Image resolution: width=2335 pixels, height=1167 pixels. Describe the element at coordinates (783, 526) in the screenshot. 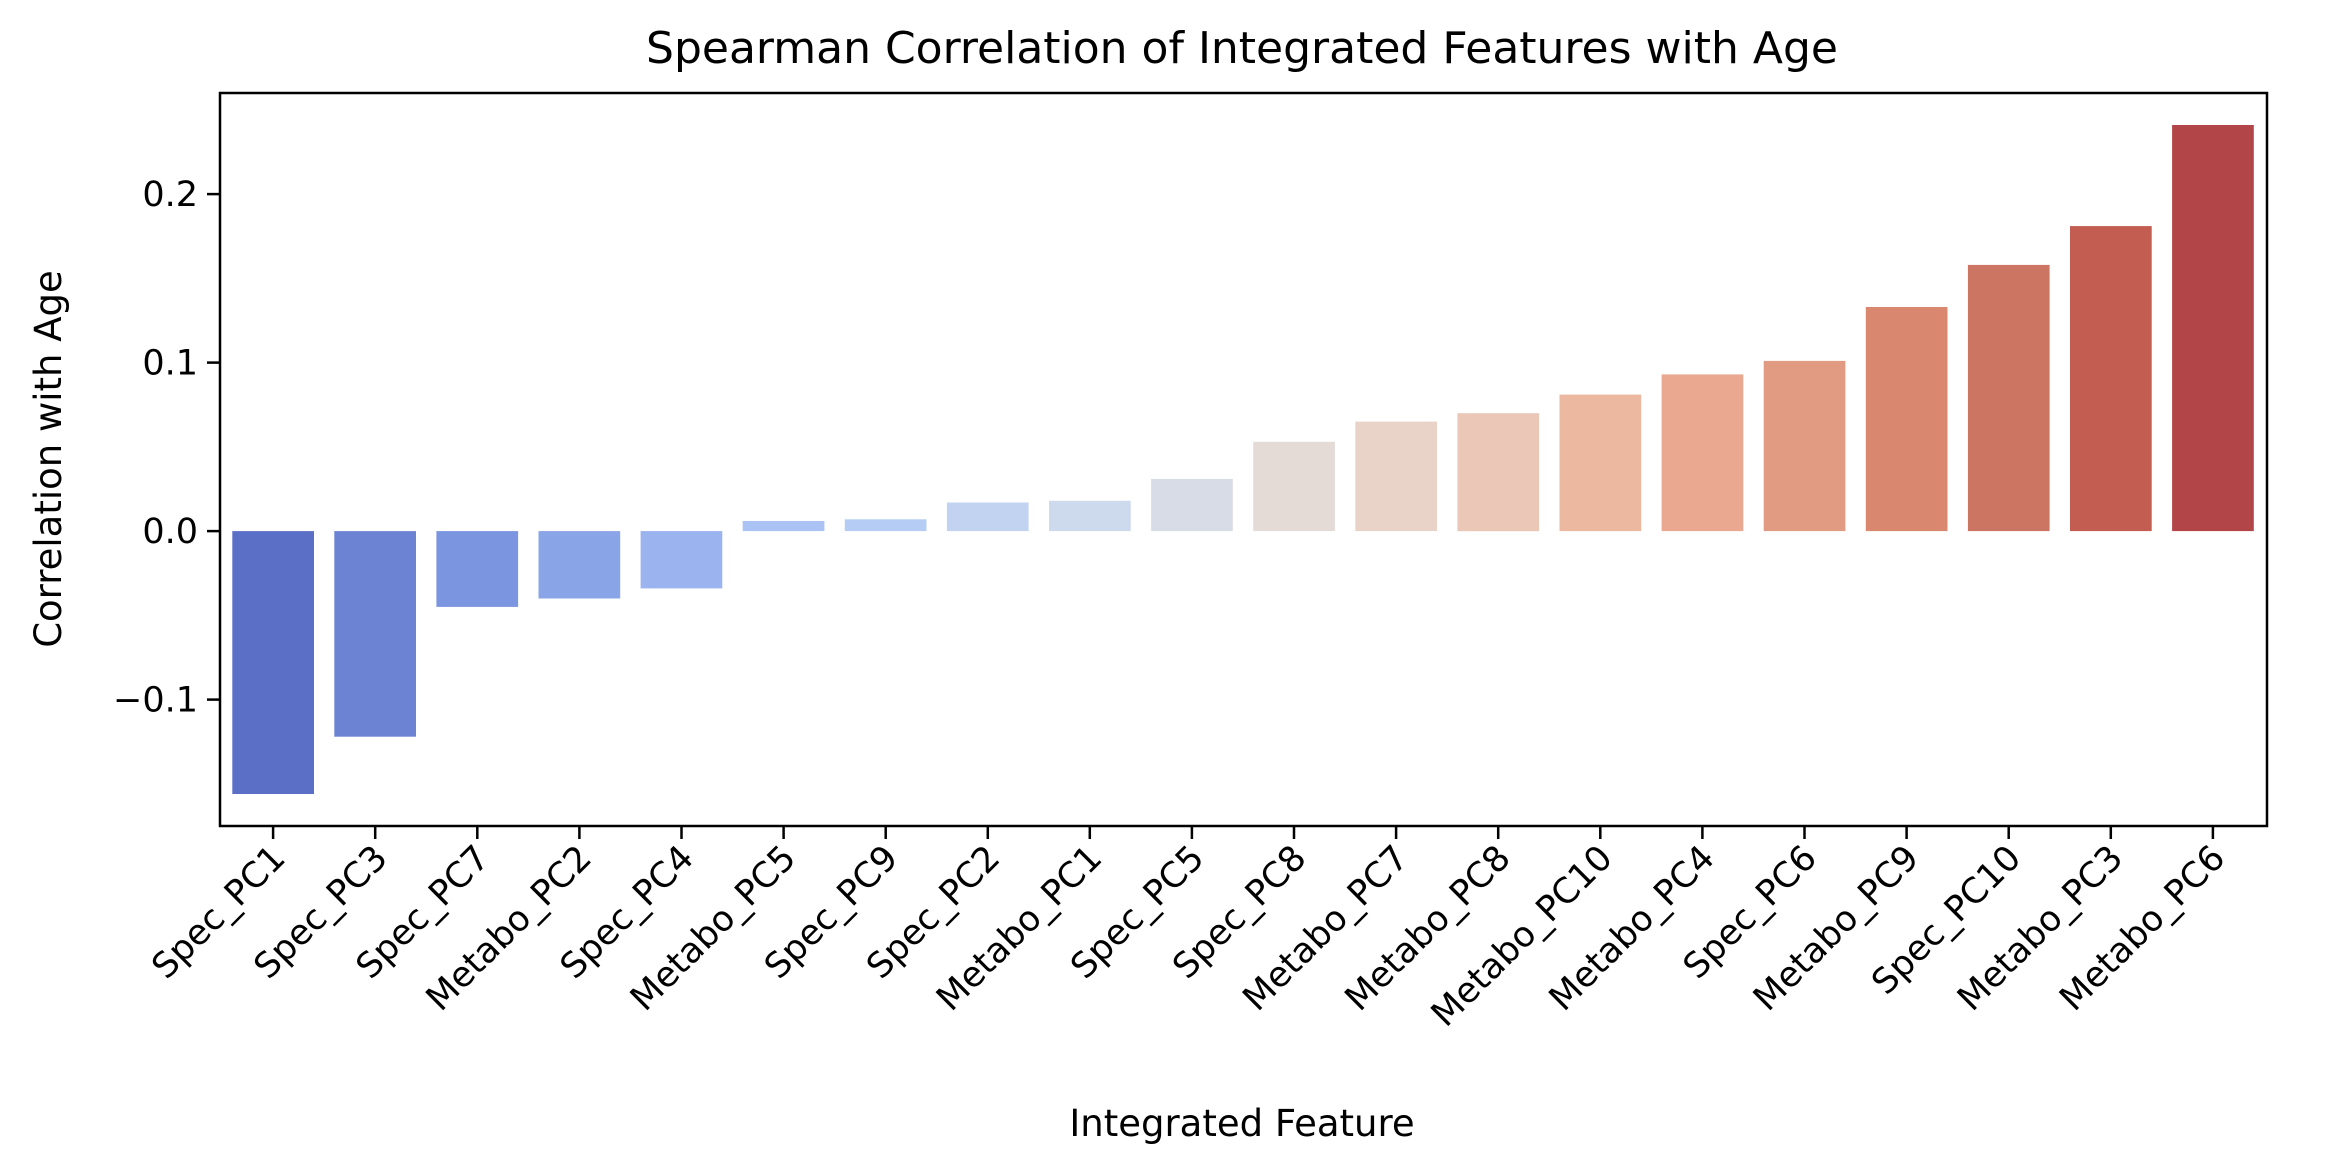

I see `bar-metabo-pc5` at that location.